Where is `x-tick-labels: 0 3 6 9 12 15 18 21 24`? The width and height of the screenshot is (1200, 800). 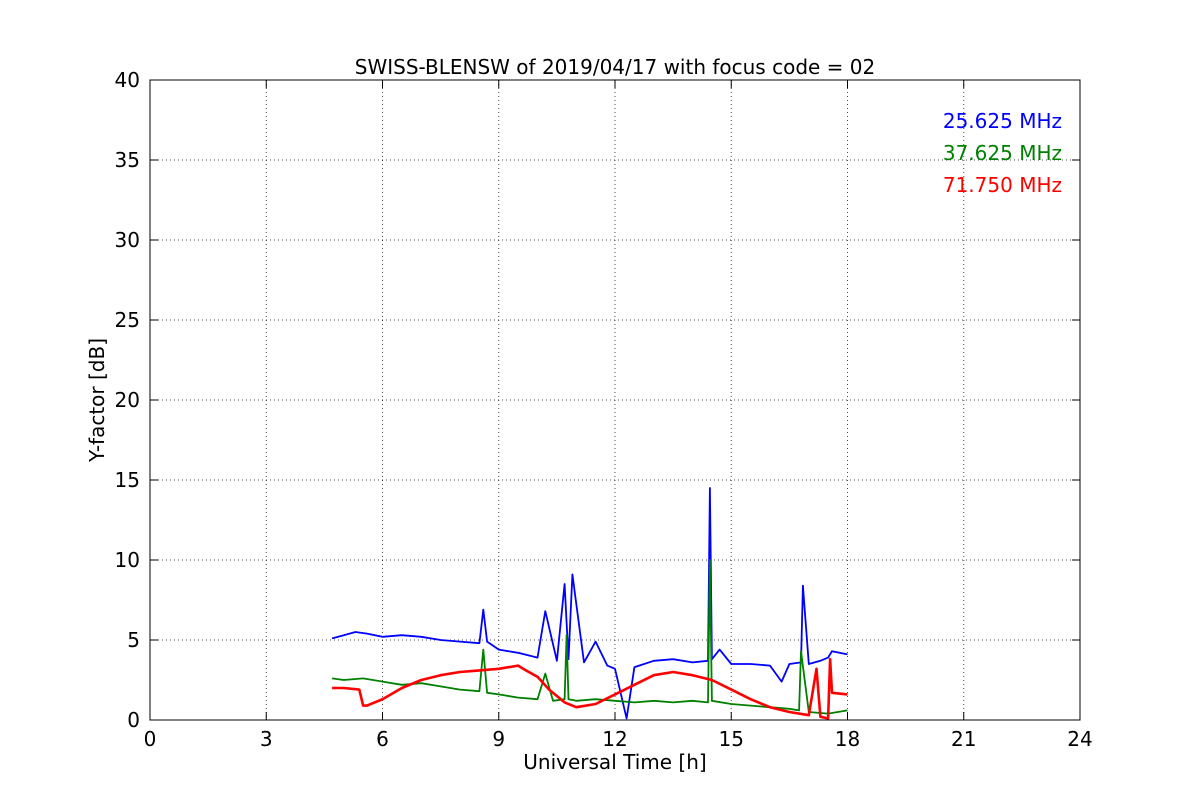
x-tick-labels: 0 3 6 9 12 15 18 21 24 is located at coordinates (618, 739).